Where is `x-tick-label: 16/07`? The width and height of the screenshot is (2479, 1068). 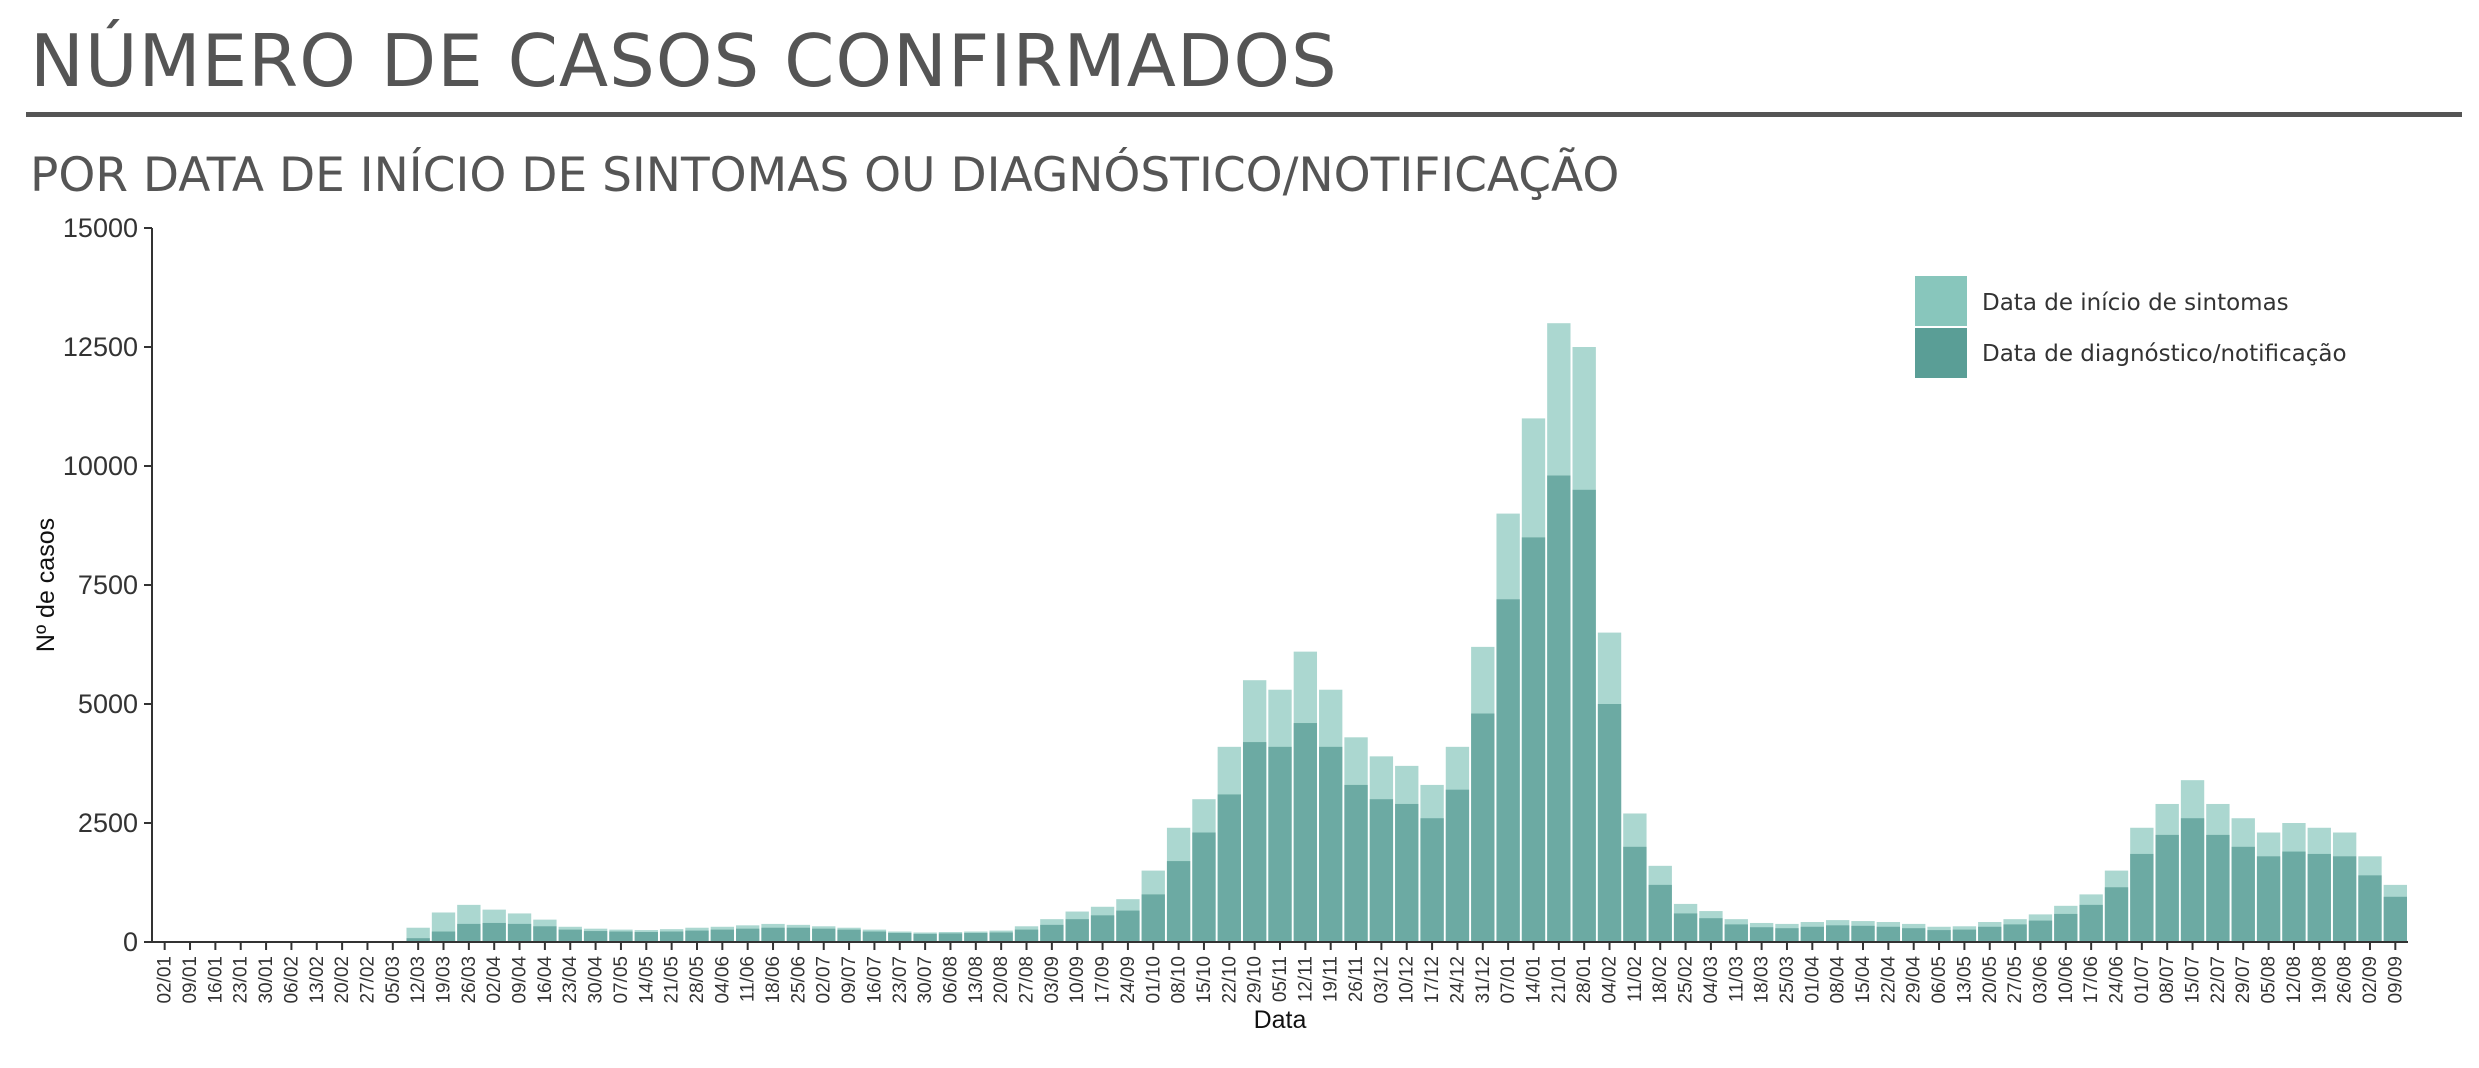
x-tick-label: 16/07 is located at coordinates (874, 980).